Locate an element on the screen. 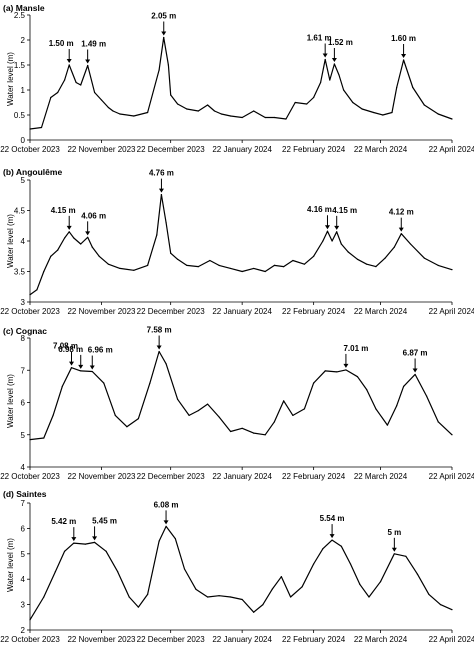  y-tick-label: 4 is located at coordinates (23, 579).